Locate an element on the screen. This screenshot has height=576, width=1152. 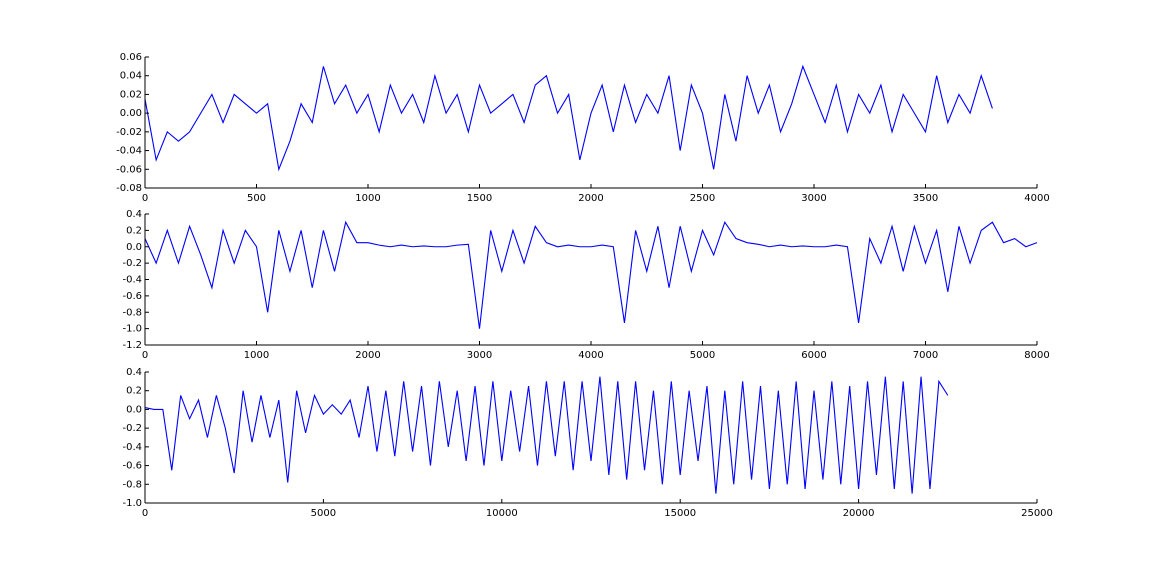
x-tick-label: 3500 is located at coordinates (925, 198).